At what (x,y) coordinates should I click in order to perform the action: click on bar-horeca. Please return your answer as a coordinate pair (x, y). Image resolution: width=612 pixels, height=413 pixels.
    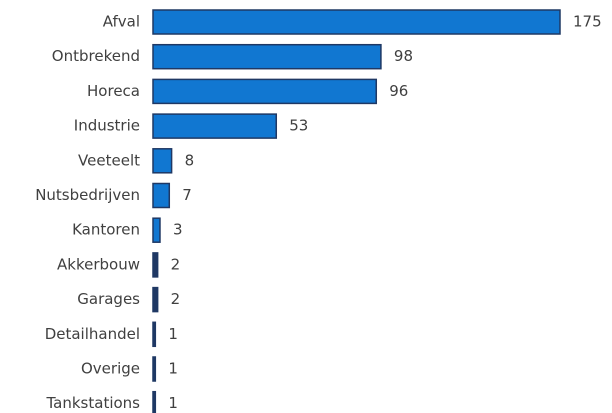
    Looking at the image, I should click on (265, 91).